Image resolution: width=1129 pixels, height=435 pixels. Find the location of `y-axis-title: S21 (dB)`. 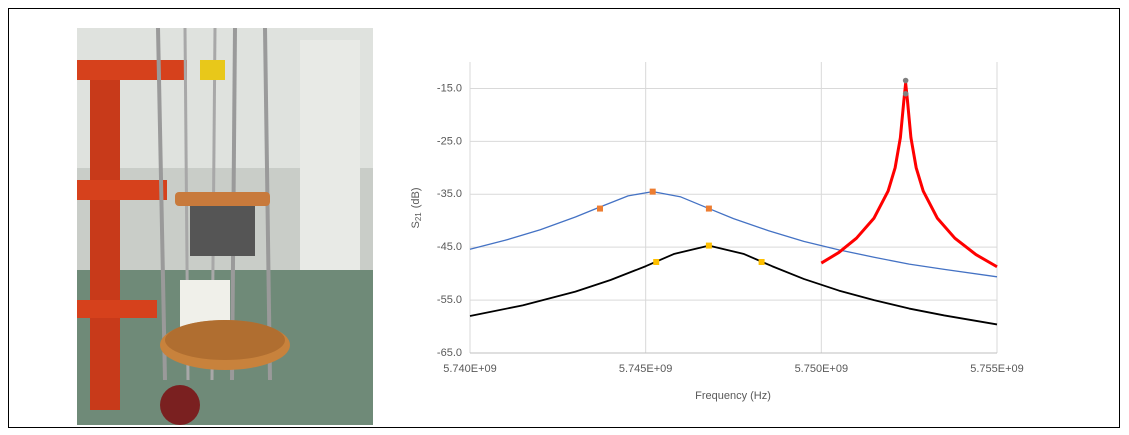

y-axis-title: S21 (dB) is located at coordinates (416, 207).